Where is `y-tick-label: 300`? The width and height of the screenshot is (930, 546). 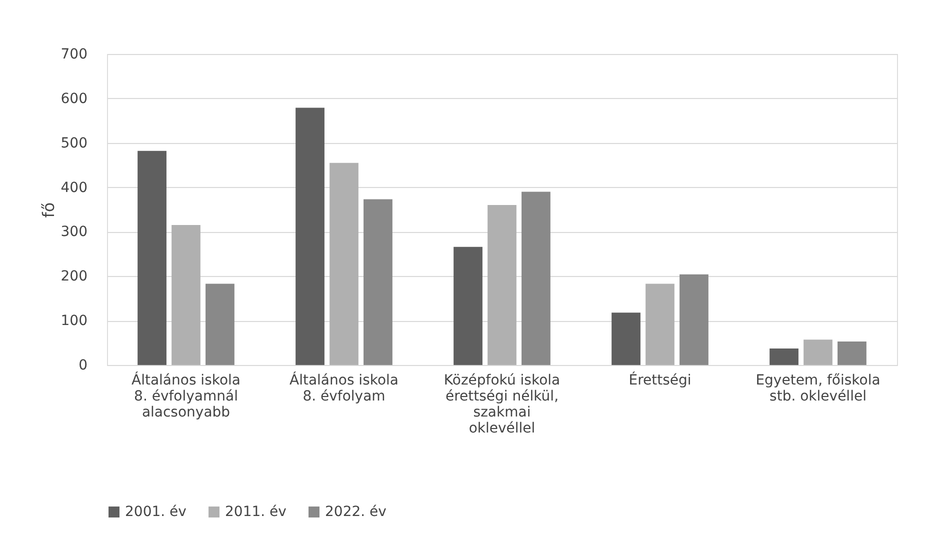 y-tick-label: 300 is located at coordinates (74, 232).